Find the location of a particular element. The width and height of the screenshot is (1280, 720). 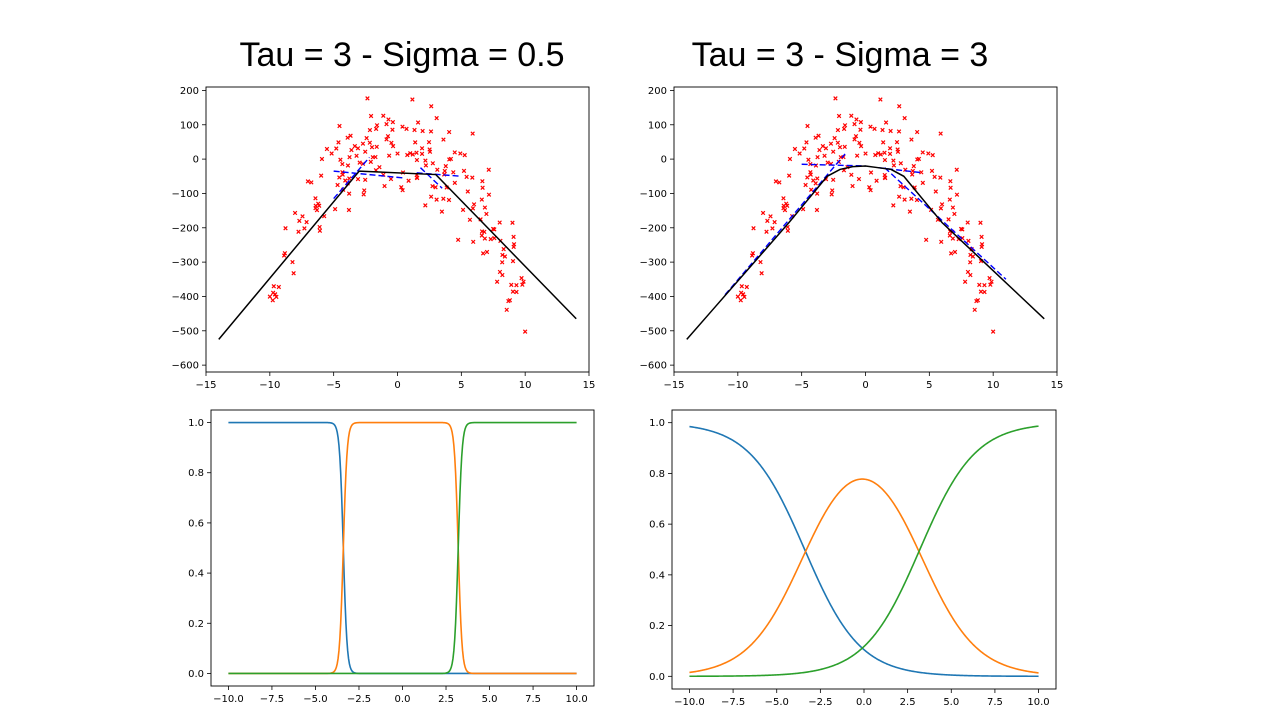

slide-title-right: Tau = 3 - Sigma = 3 is located at coordinates (840, 55).